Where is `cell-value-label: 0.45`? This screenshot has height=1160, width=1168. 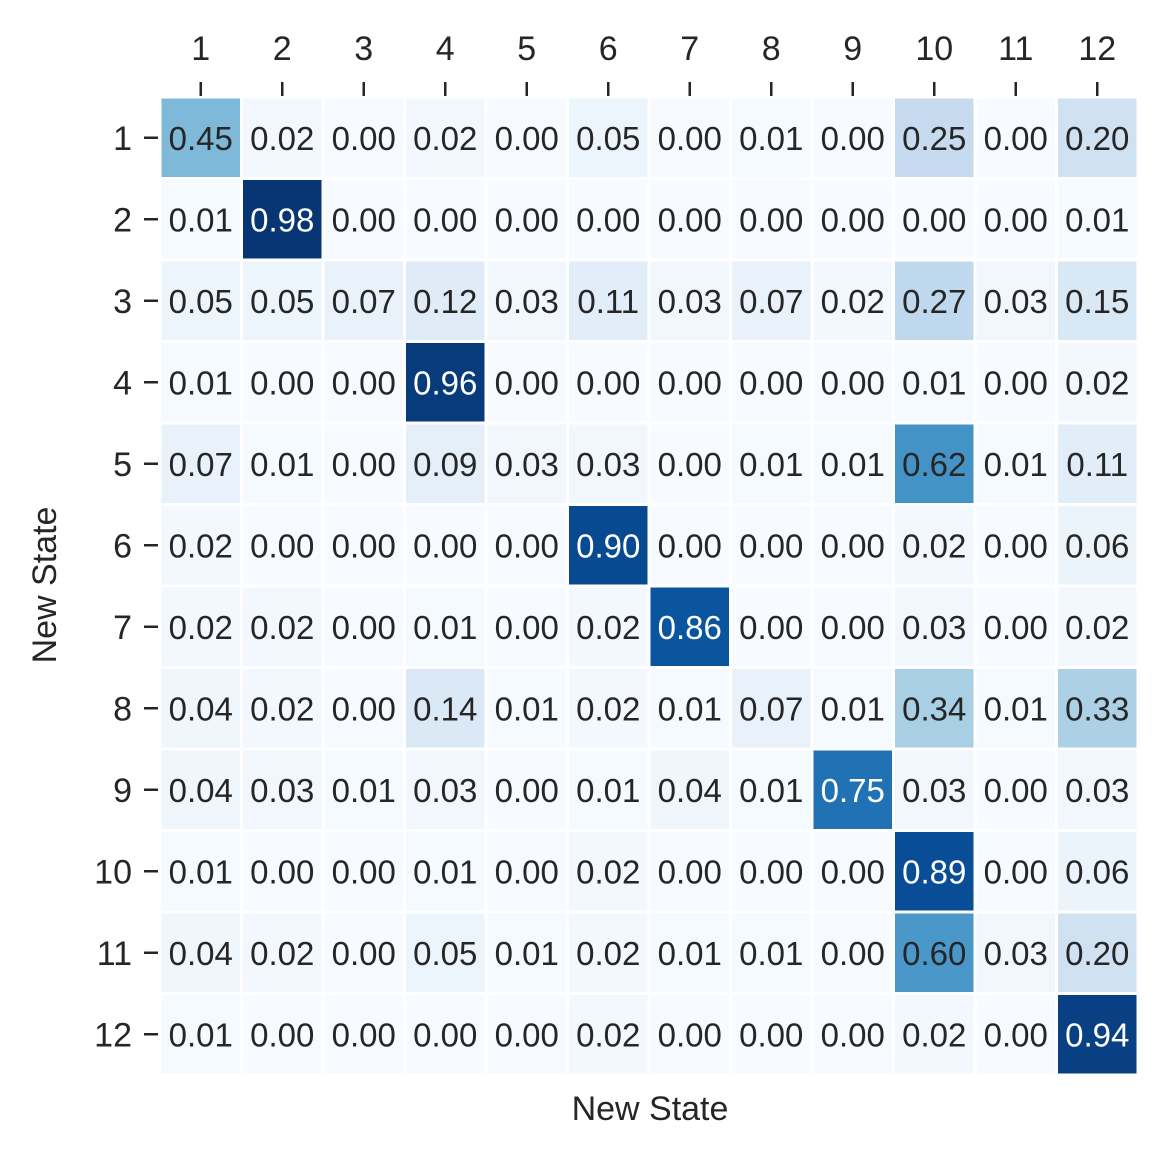
cell-value-label: 0.45 is located at coordinates (201, 138).